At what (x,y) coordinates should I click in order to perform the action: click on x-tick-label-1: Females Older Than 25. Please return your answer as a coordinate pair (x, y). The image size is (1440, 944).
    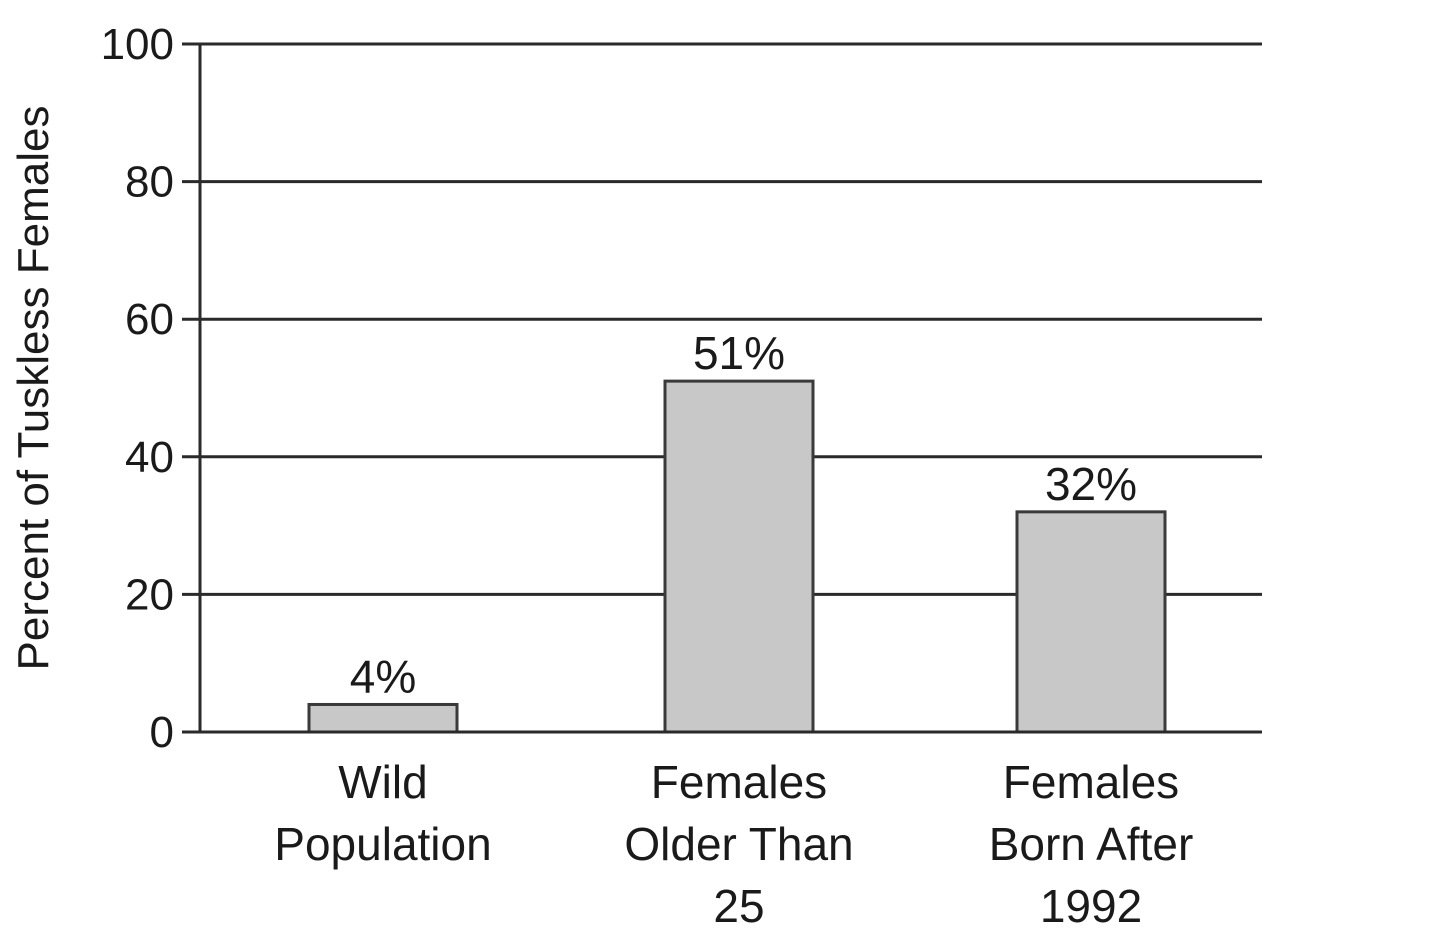
    Looking at the image, I should click on (738, 844).